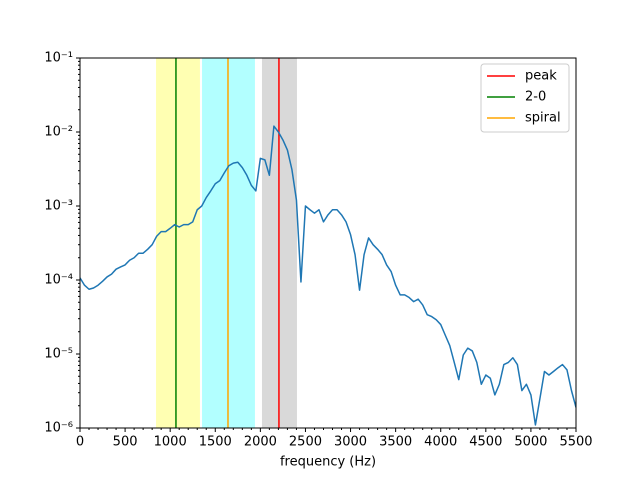  What do you see at coordinates (178, 243) in the screenshot?
I see `span` at bounding box center [178, 243].